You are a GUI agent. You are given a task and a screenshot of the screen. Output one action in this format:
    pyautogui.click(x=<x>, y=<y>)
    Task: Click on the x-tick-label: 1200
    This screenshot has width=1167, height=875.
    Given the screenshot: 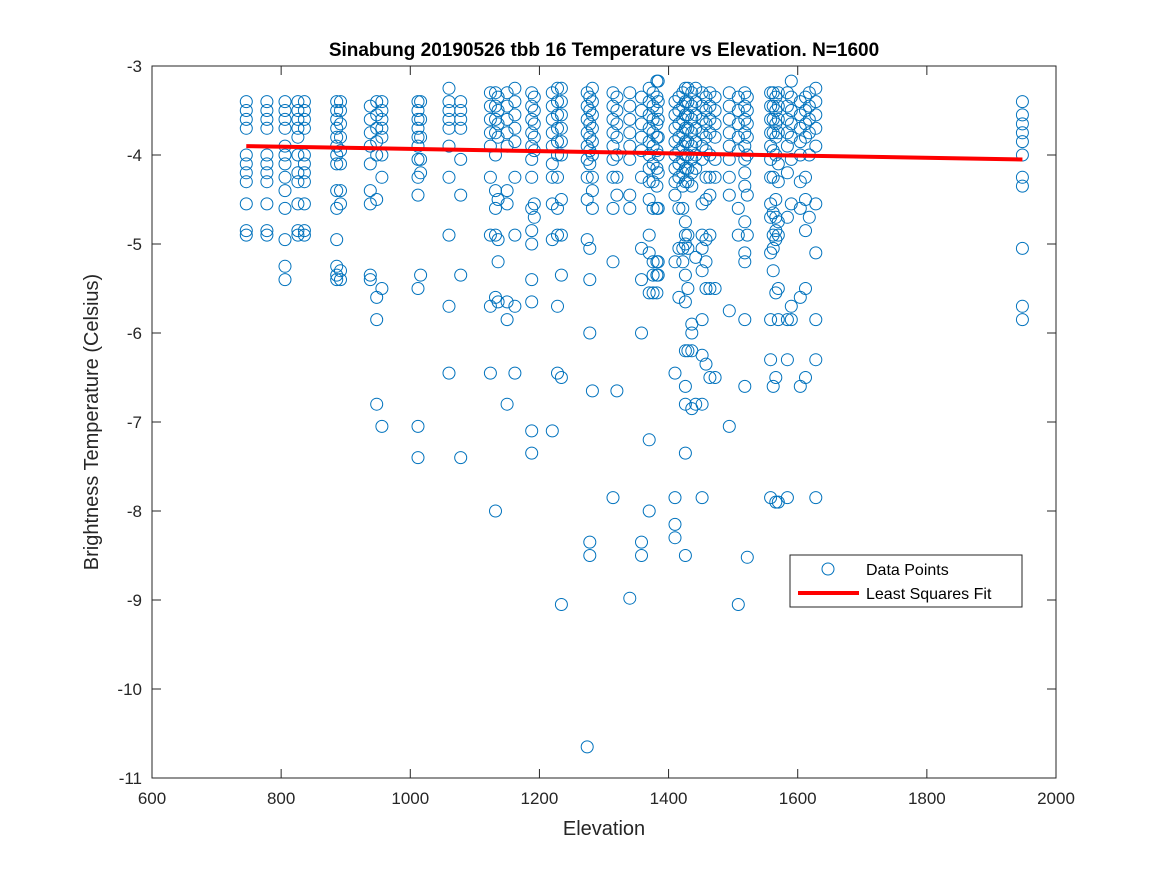 What is the action you would take?
    pyautogui.click(x=540, y=798)
    